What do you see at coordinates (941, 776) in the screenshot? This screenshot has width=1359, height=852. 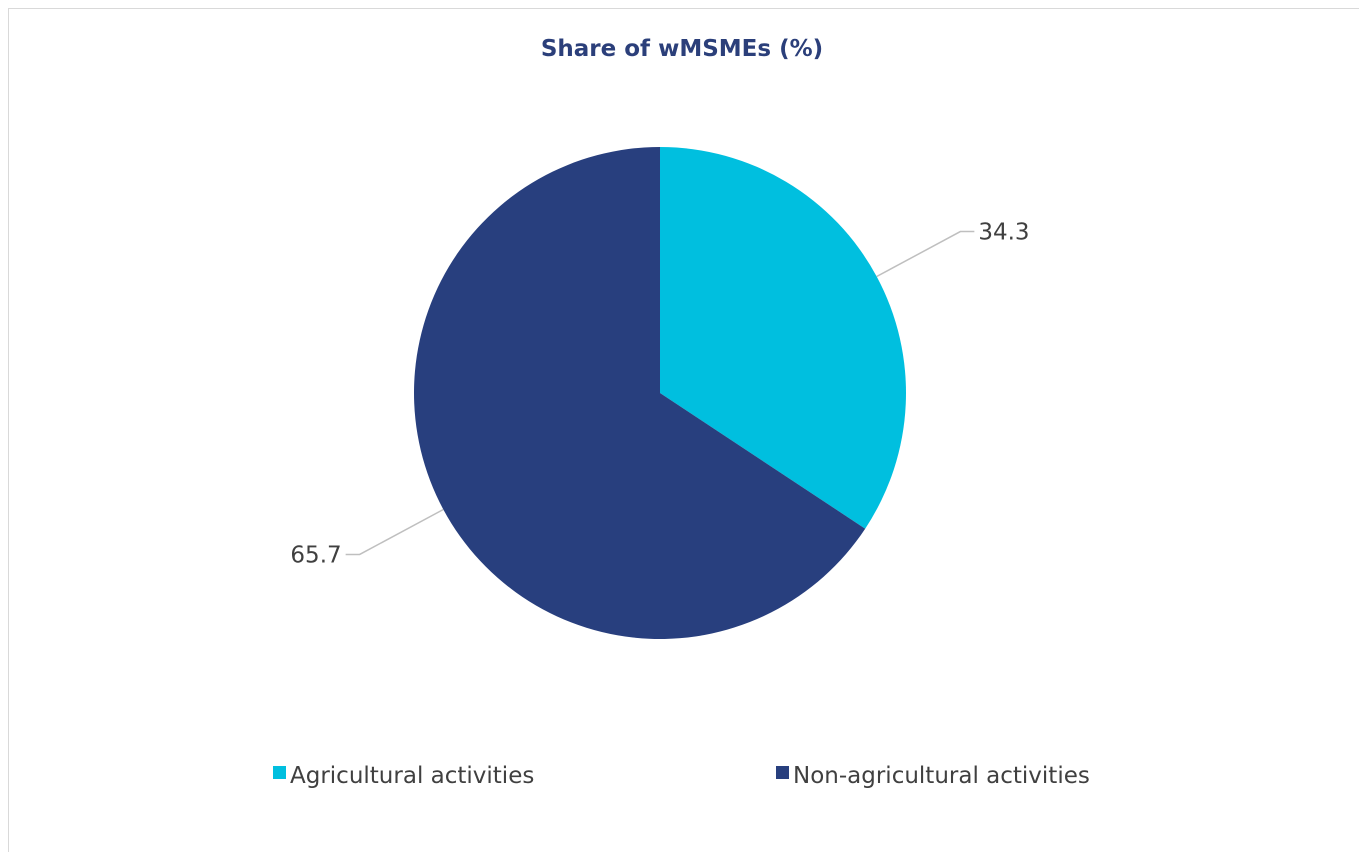 I see `legend-label-non-agricultural-activities: Non-agricultural activities` at bounding box center [941, 776].